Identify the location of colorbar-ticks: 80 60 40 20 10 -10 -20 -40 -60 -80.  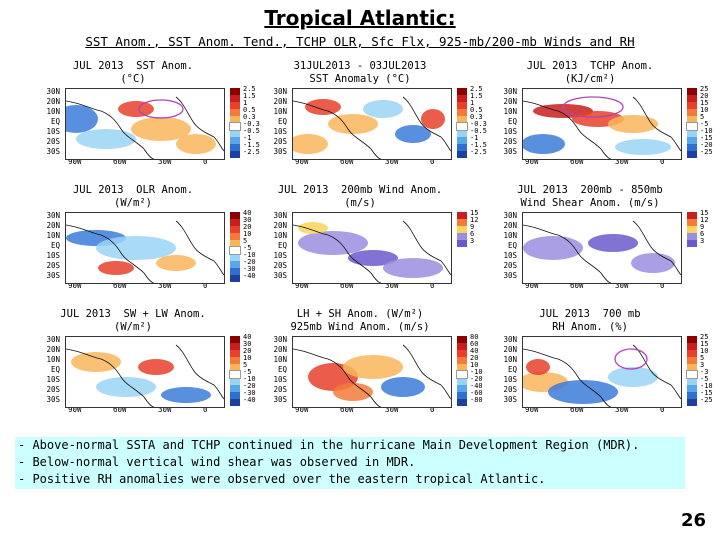
(476, 369).